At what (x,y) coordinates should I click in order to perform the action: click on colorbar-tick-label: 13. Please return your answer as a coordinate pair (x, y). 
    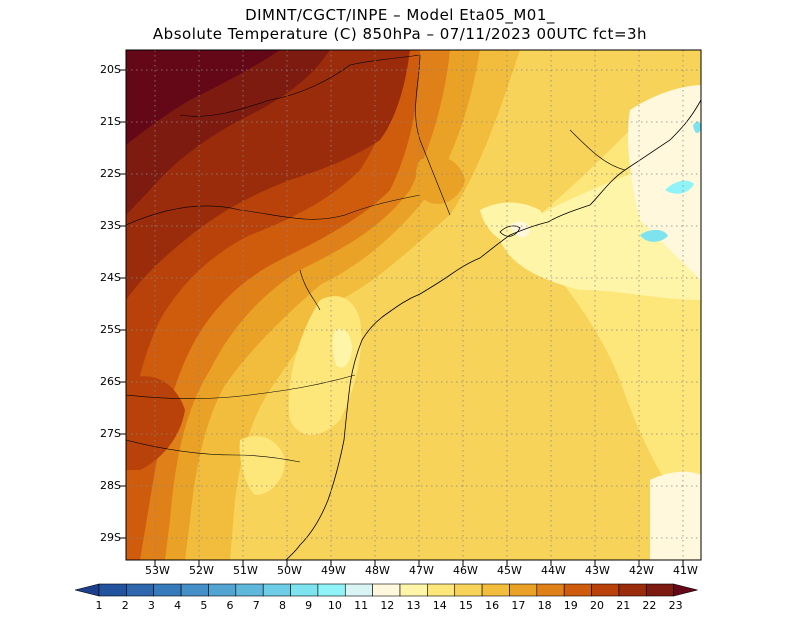
    Looking at the image, I should click on (413, 605).